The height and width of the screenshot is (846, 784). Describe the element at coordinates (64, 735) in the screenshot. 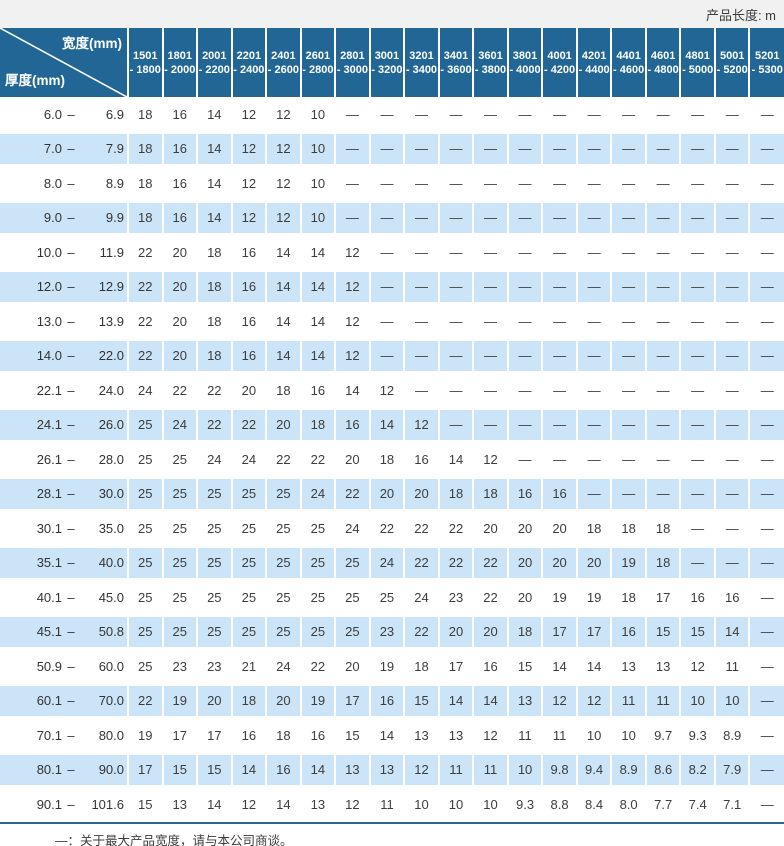

I see `thickness-range-label: 70.1–80.0` at that location.